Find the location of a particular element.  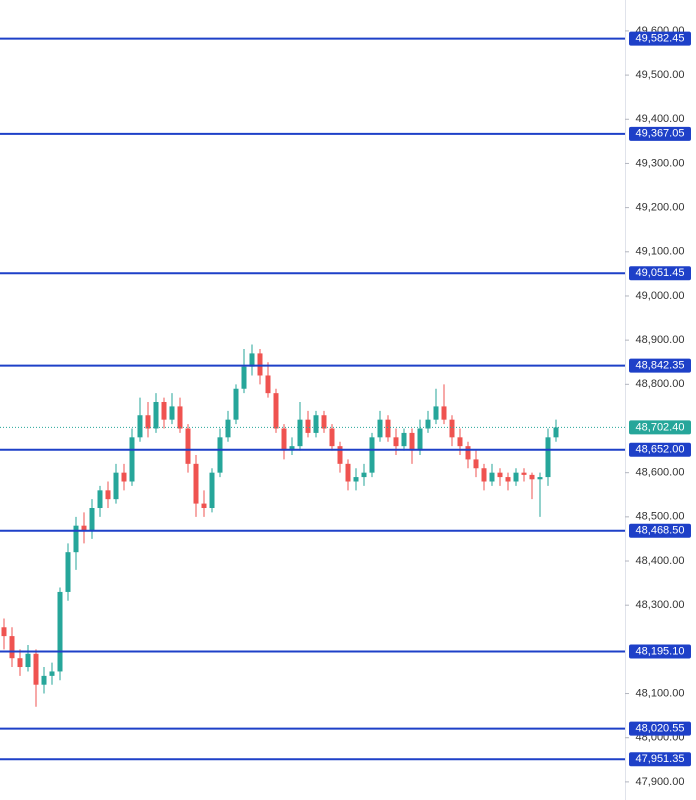

level-label: 48,468.50 is located at coordinates (660, 531).